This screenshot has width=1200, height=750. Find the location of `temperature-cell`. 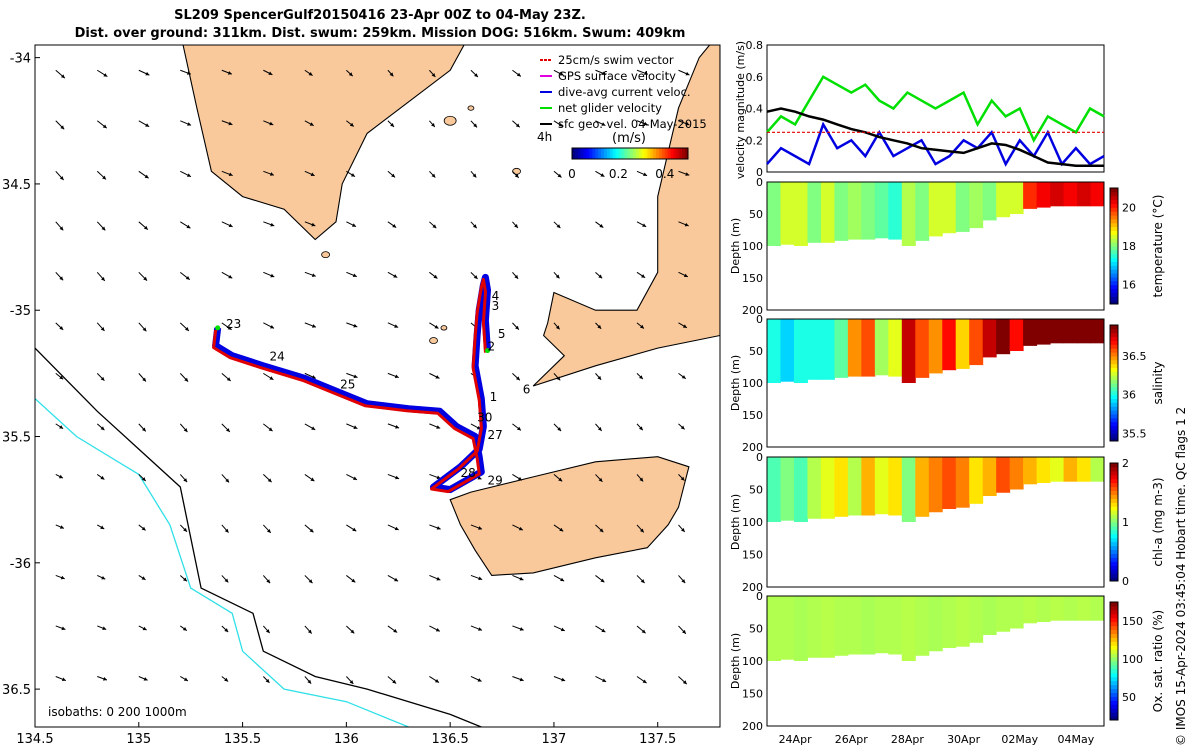

temperature-cell is located at coordinates (1097, 194).